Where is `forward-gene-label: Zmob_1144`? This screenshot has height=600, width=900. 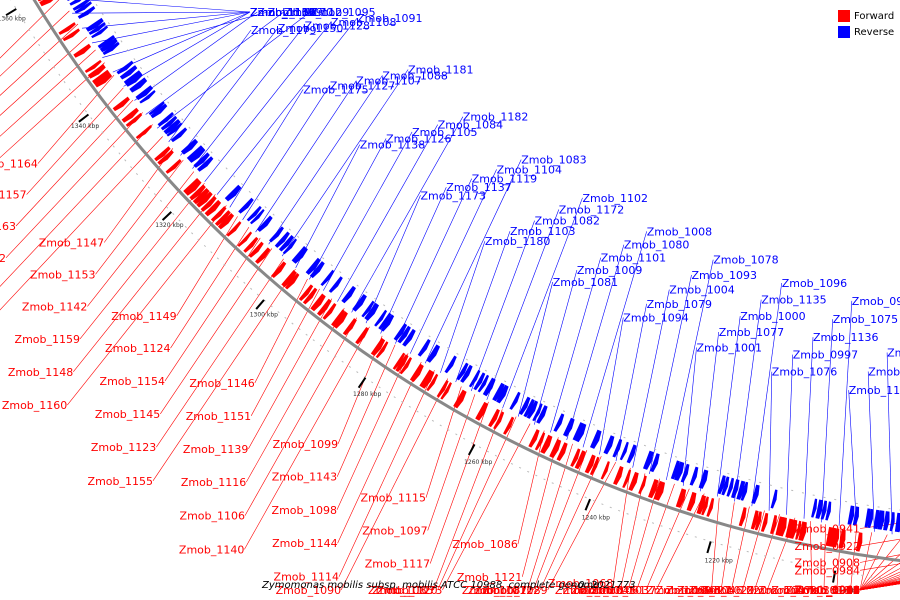 forward-gene-label: Zmob_1144 is located at coordinates (304, 543).